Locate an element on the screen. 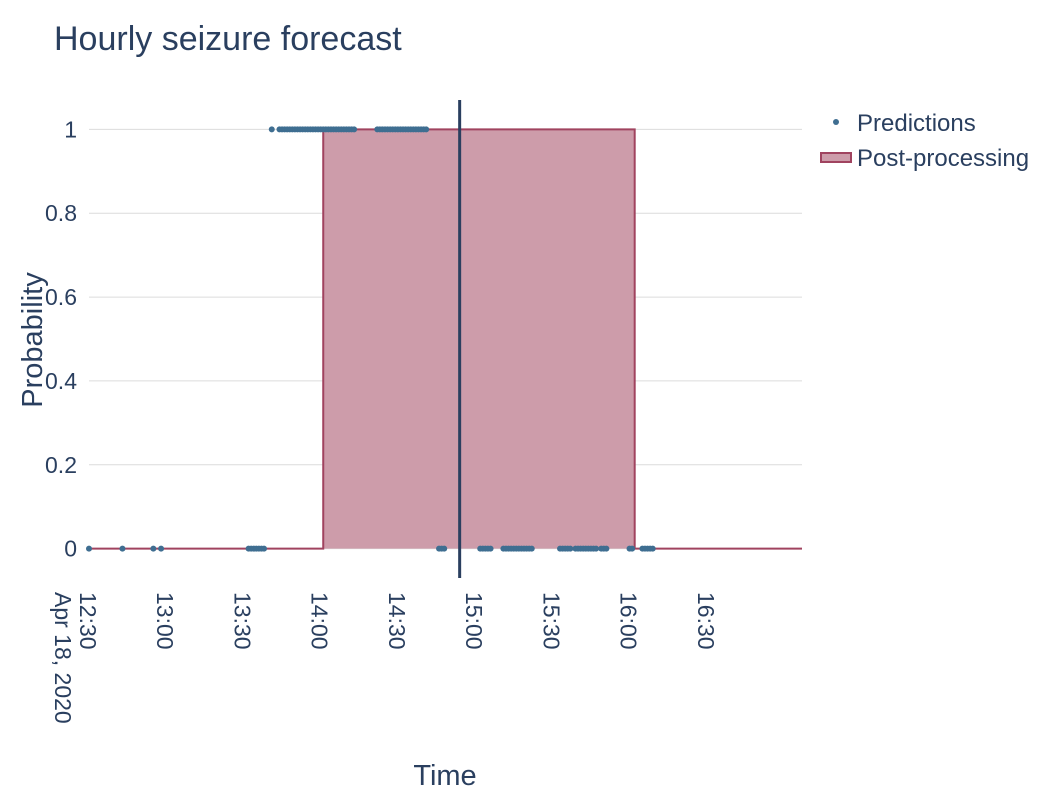 The image size is (1063, 797). chart-title: Hourly seizure forecast is located at coordinates (228, 39).